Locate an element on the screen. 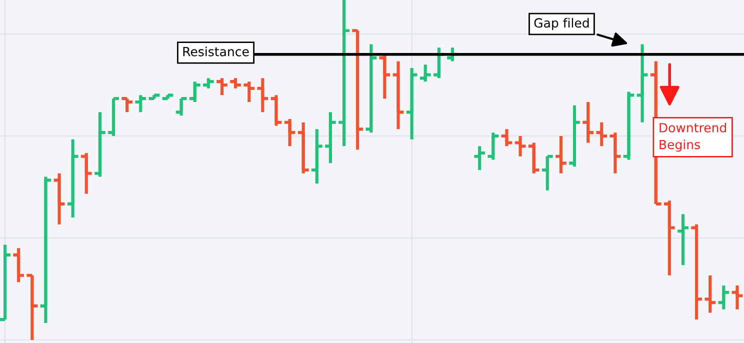 The width and height of the screenshot is (744, 343). annotation: Gap filed is located at coordinates (561, 24).